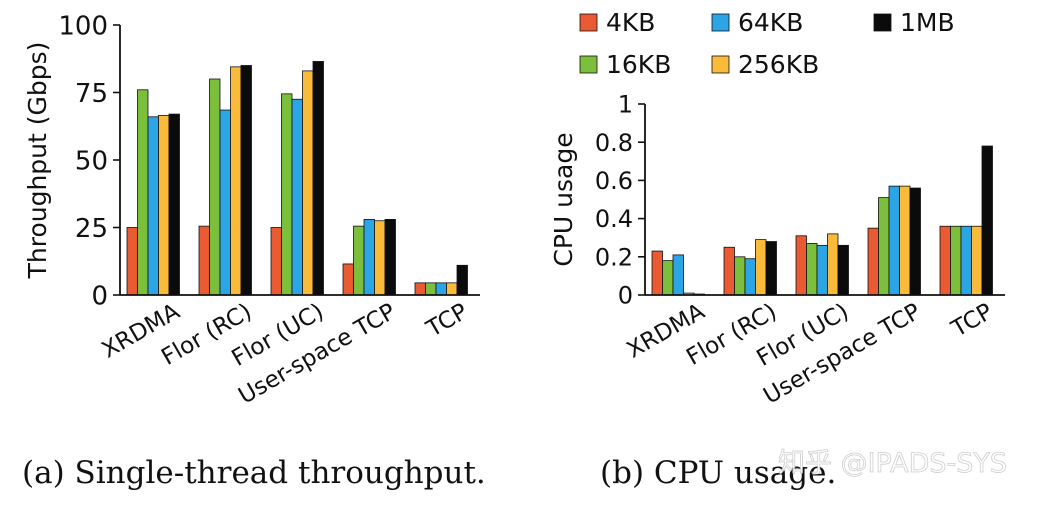 Image resolution: width=1058 pixels, height=506 pixels. Describe the element at coordinates (91, 94) in the screenshot. I see `y-tick-label: 75` at that location.